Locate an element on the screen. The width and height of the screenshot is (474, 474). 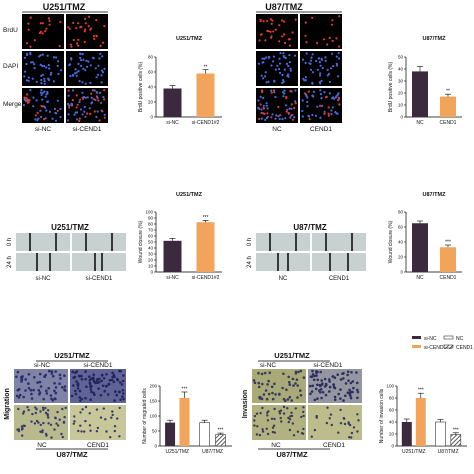
nuclei-dots-right is located at coordinates (299, 68).